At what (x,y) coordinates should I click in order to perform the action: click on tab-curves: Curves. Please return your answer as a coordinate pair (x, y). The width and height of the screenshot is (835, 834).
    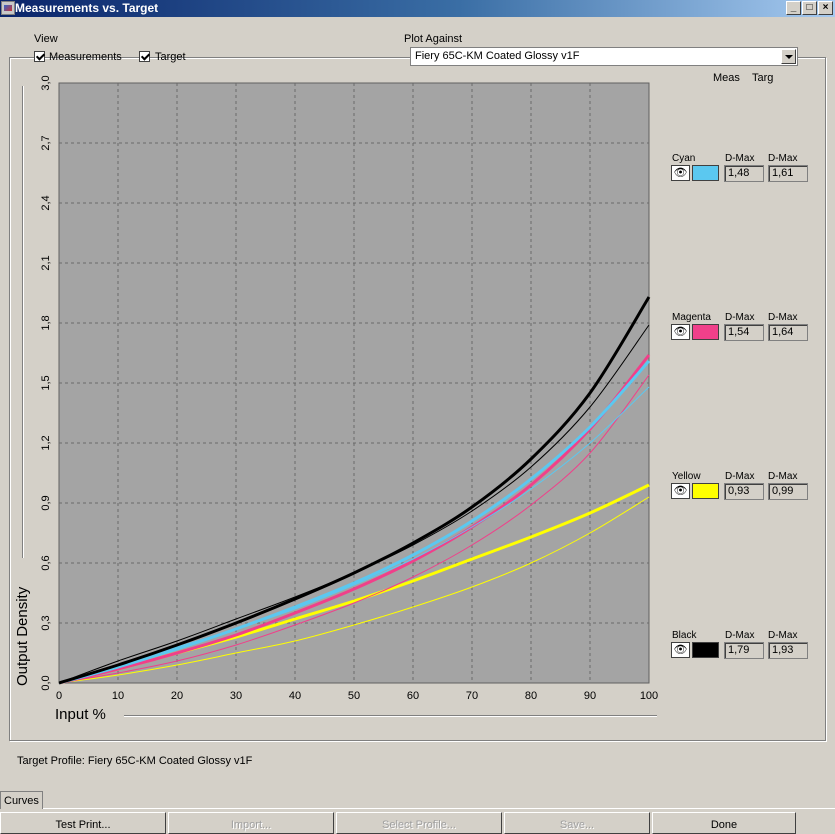
    Looking at the image, I should click on (21, 800).